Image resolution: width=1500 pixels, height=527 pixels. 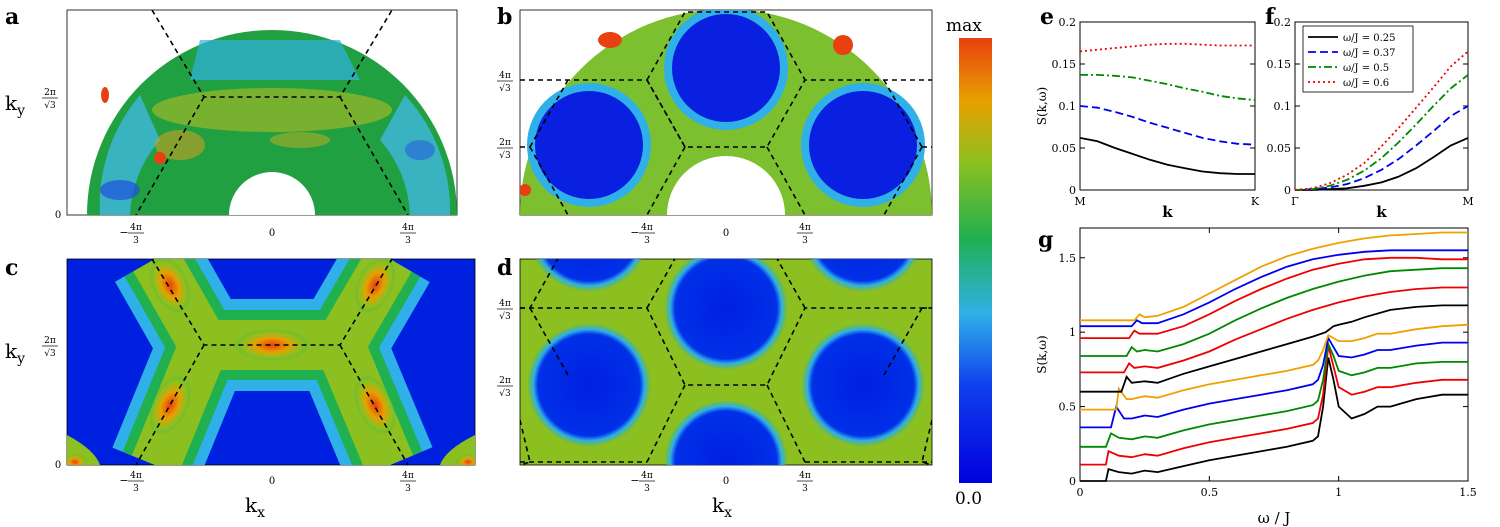 I want to click on panel-label-e: e, so click(x=1047, y=17).